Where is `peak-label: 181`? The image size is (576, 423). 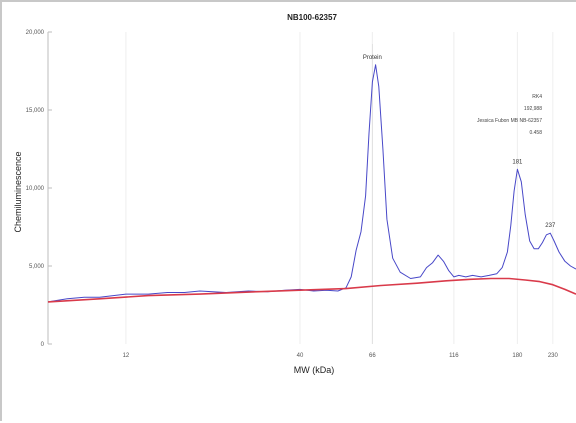
peak-label: 181 is located at coordinates (517, 162).